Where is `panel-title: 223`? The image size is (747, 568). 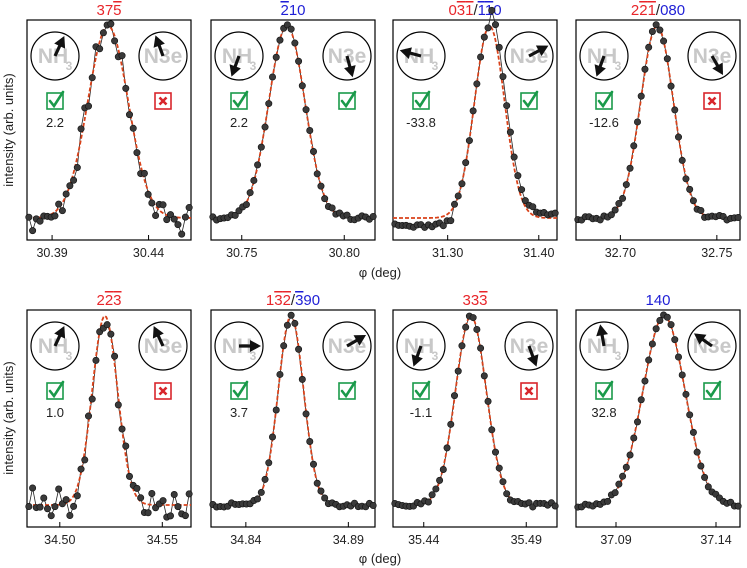
panel-title: 223 is located at coordinates (108, 300).